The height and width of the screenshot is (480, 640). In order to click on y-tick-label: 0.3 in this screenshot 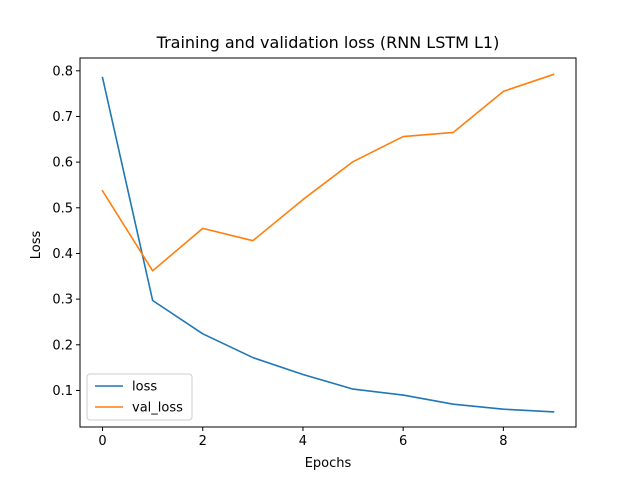, I will do `click(62, 300)`.